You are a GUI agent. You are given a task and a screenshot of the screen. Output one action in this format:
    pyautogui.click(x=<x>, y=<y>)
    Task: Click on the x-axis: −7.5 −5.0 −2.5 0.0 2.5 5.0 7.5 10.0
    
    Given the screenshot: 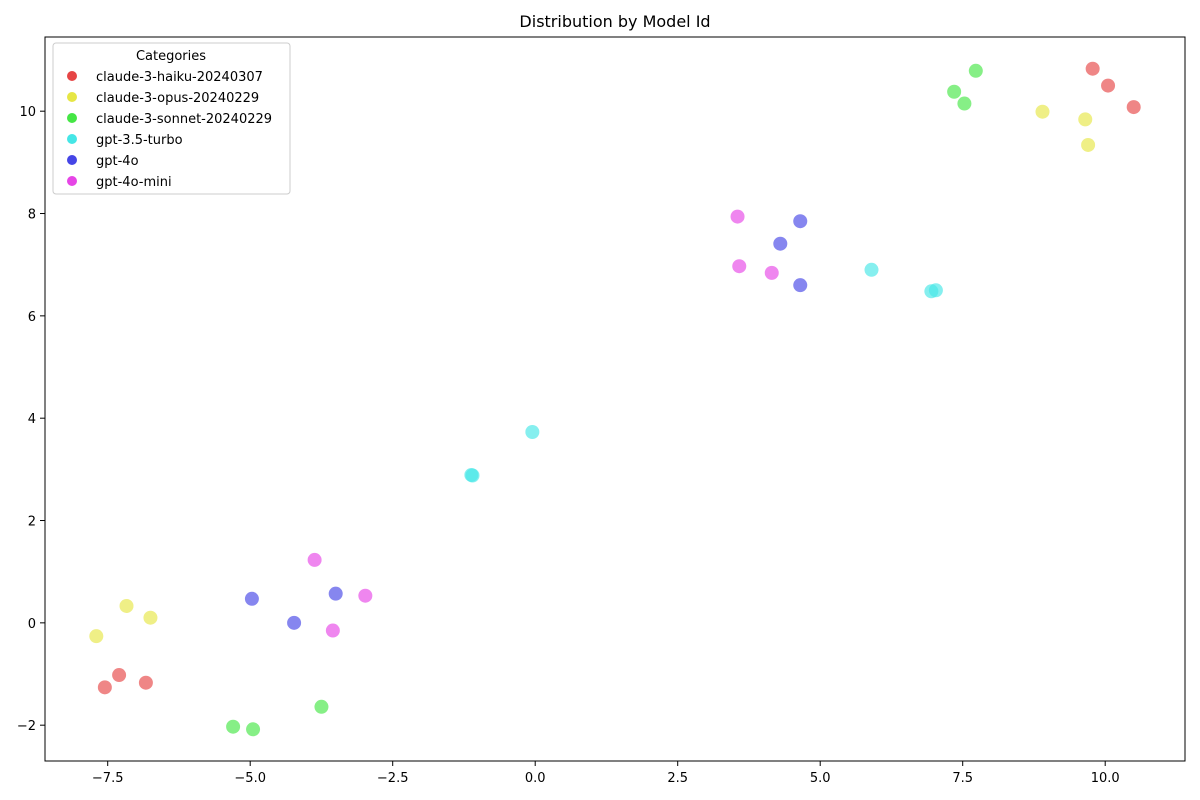 What is the action you would take?
    pyautogui.click(x=606, y=773)
    